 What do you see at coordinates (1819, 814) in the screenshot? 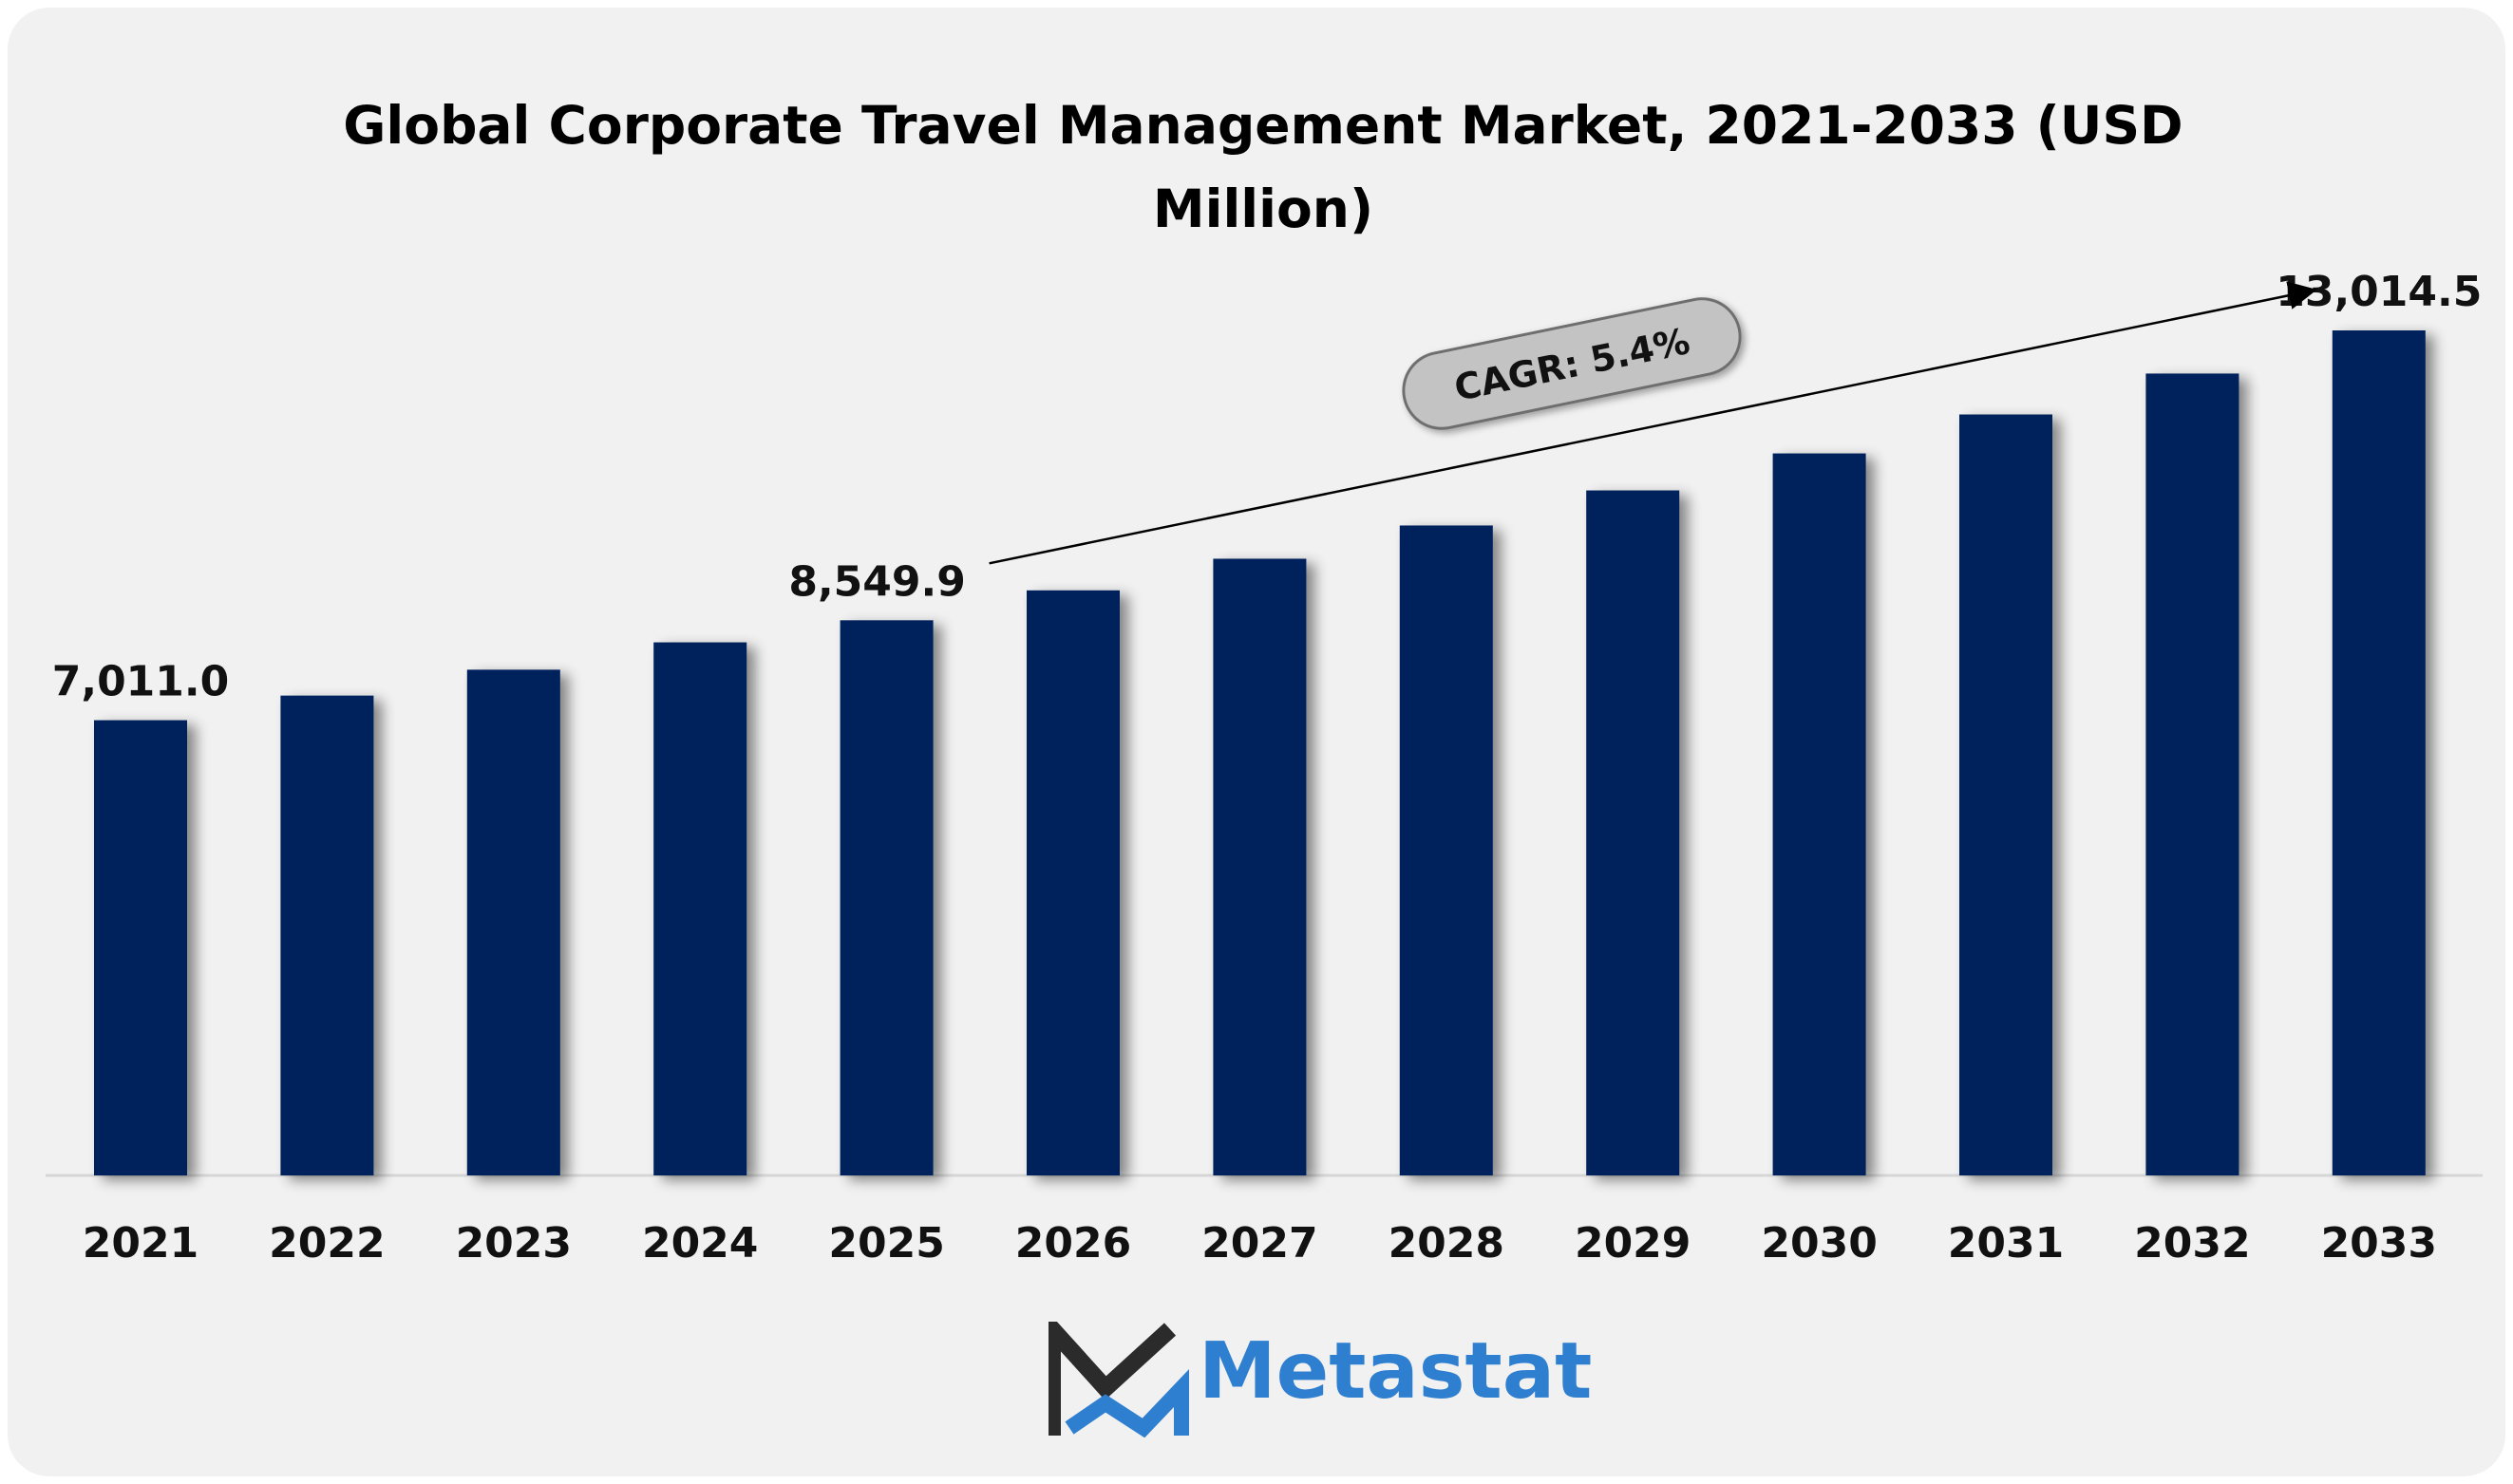
I see `bar-2030` at bounding box center [1819, 814].